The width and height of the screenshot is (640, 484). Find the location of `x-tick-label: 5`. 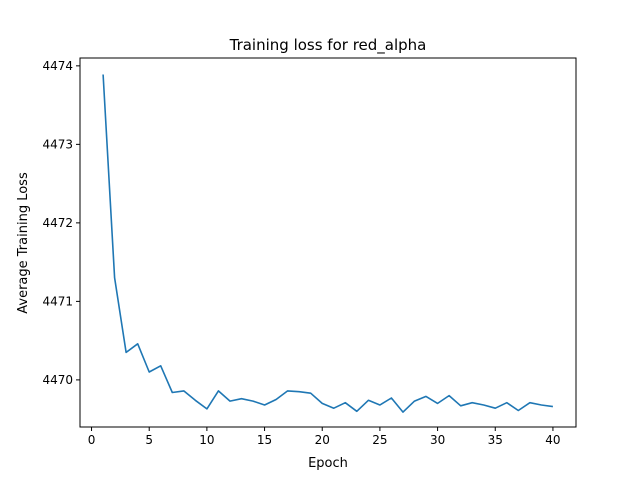

x-tick-label: 5 is located at coordinates (149, 440).